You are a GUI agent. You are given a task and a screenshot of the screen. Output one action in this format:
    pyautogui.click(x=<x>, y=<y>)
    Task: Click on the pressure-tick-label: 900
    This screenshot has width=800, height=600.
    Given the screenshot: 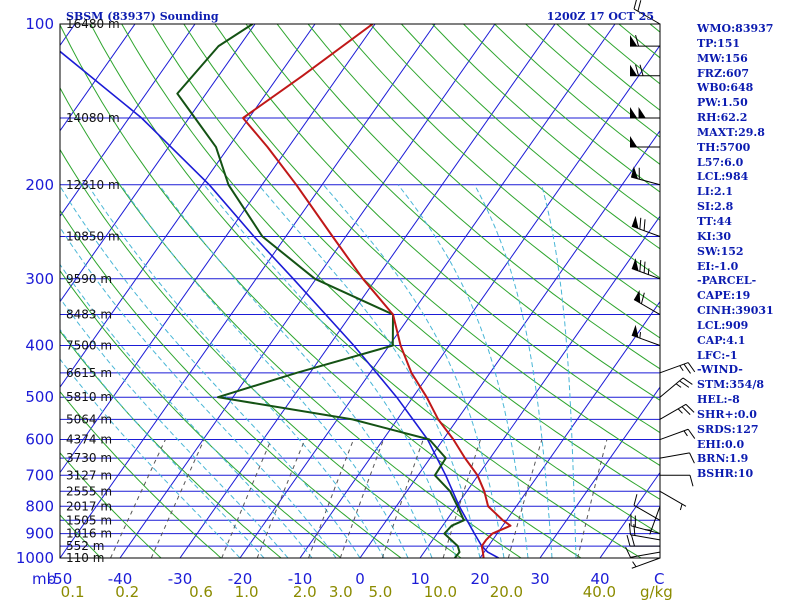 What is the action you would take?
    pyautogui.click(x=39, y=534)
    